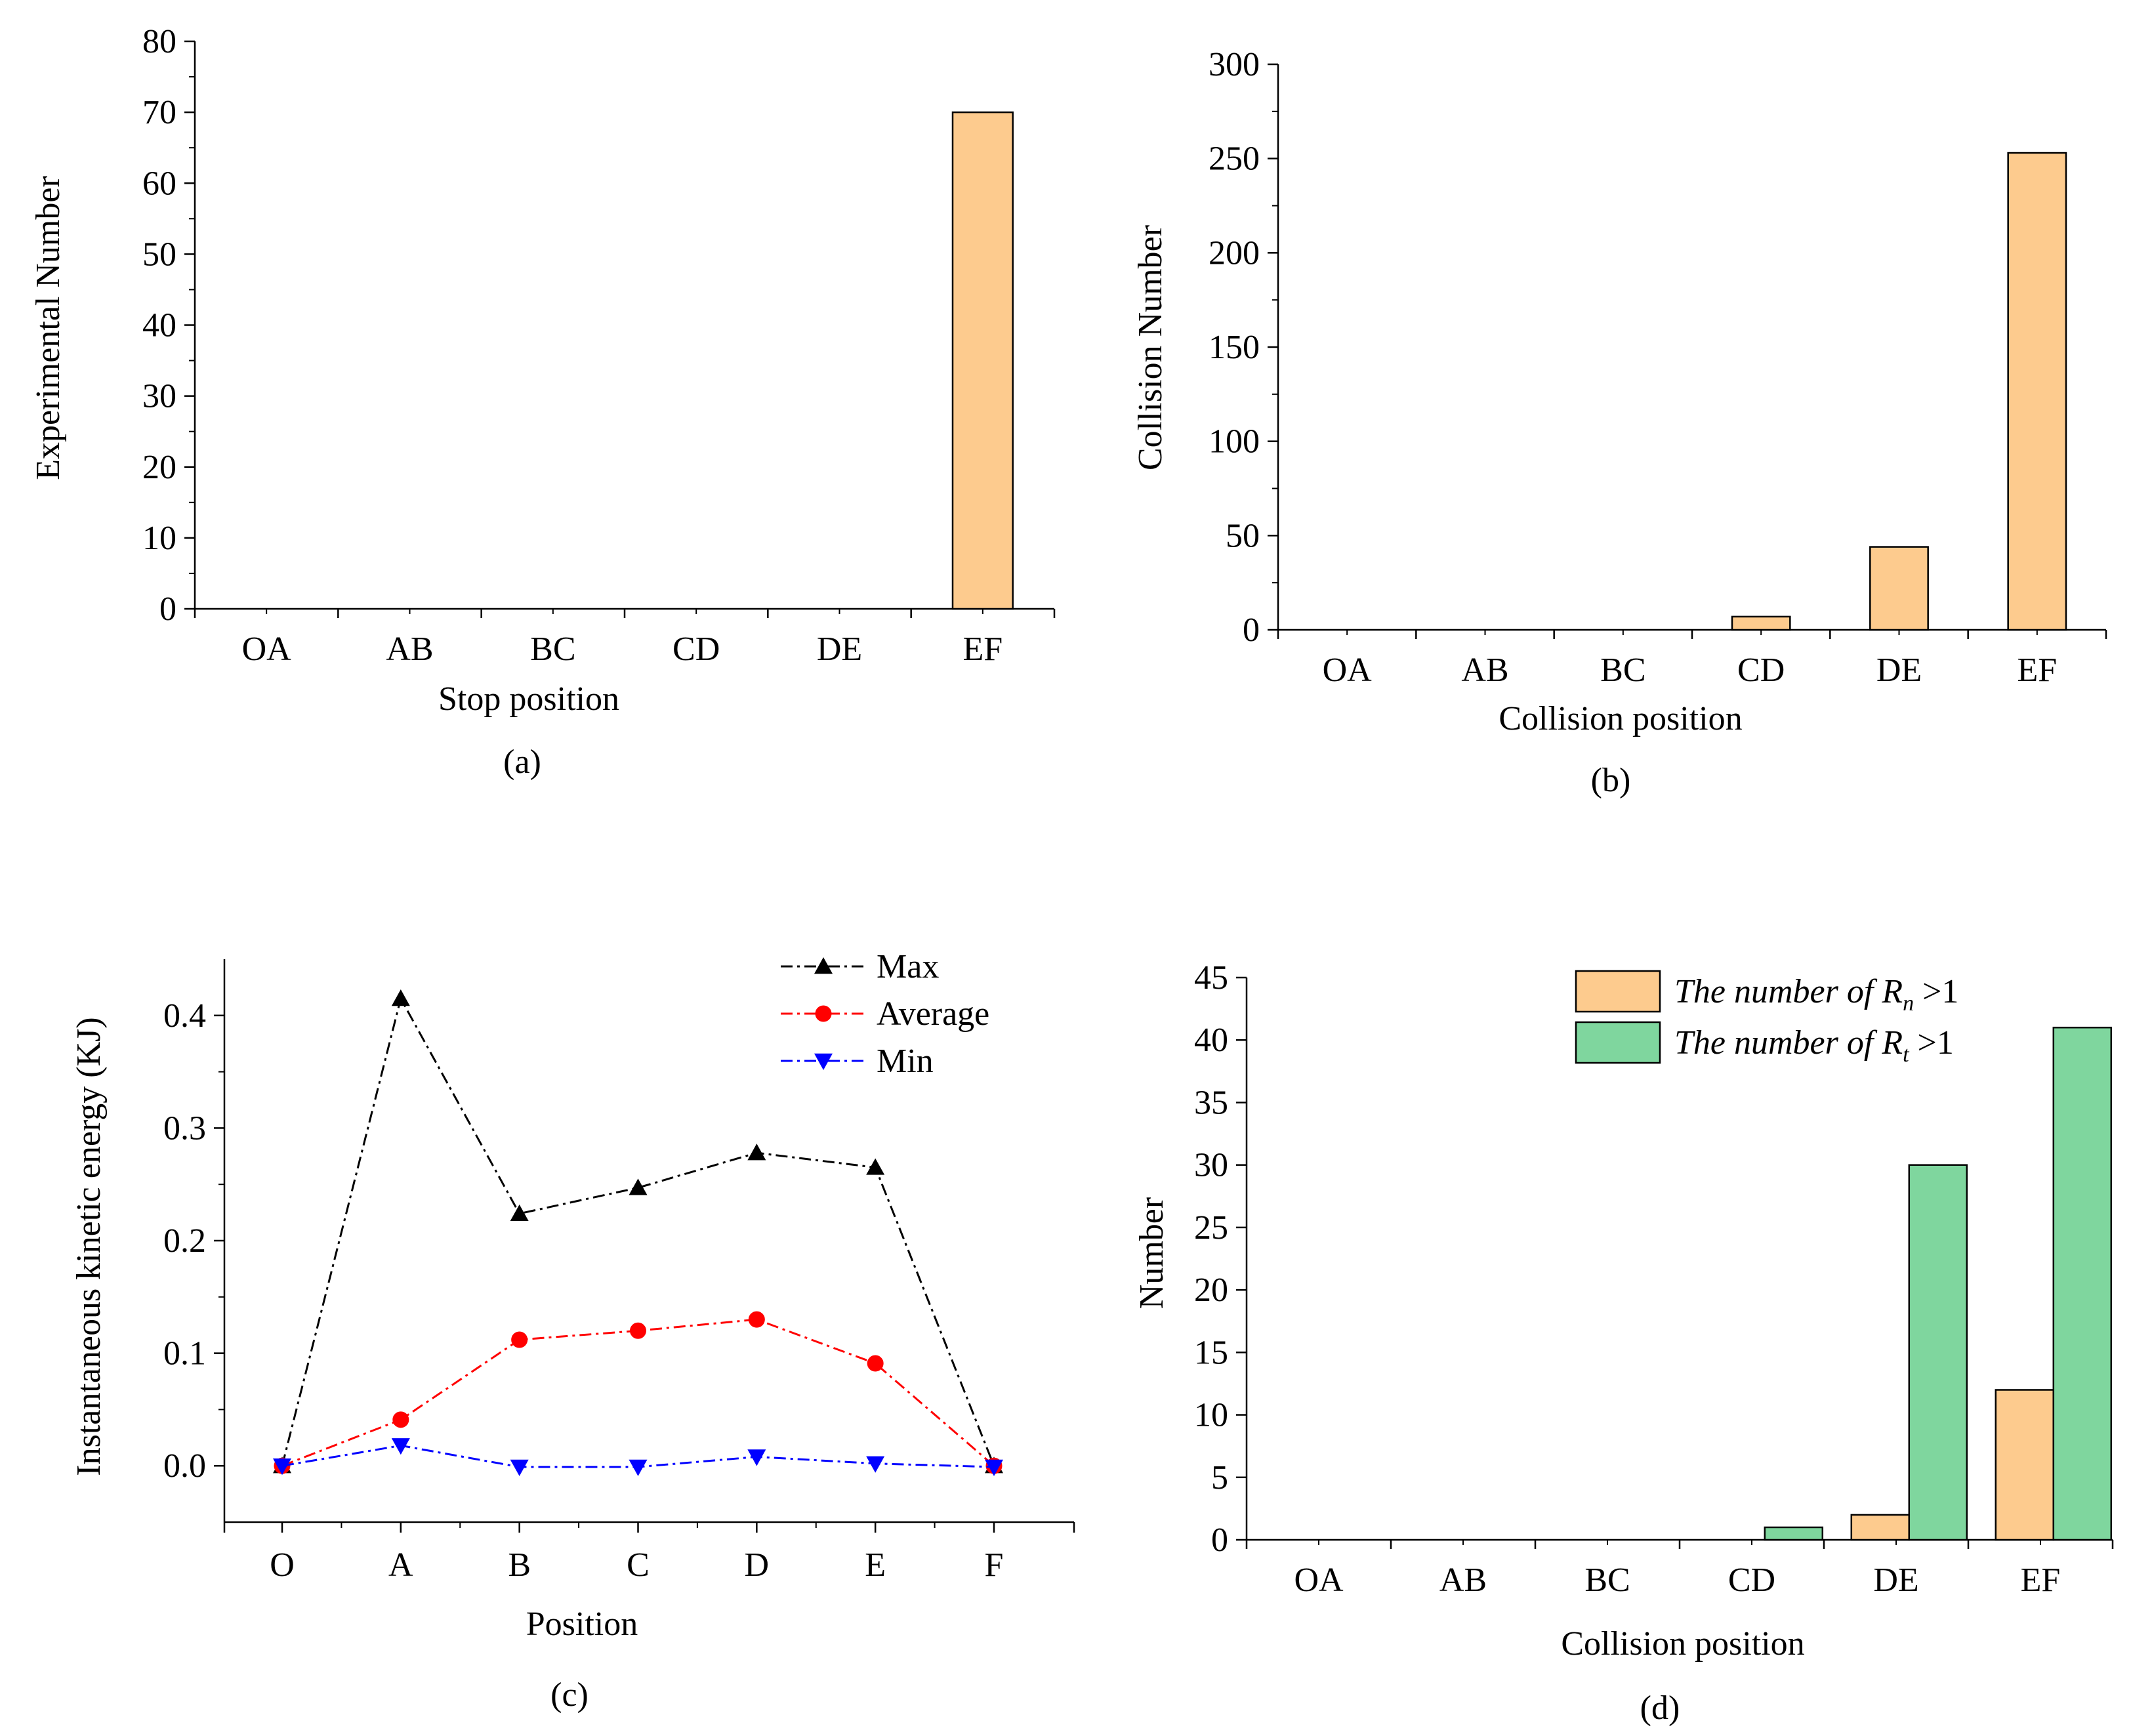 This screenshot has height=1736, width=2131. What do you see at coordinates (520, 1467) in the screenshot?
I see `point-min-b` at bounding box center [520, 1467].